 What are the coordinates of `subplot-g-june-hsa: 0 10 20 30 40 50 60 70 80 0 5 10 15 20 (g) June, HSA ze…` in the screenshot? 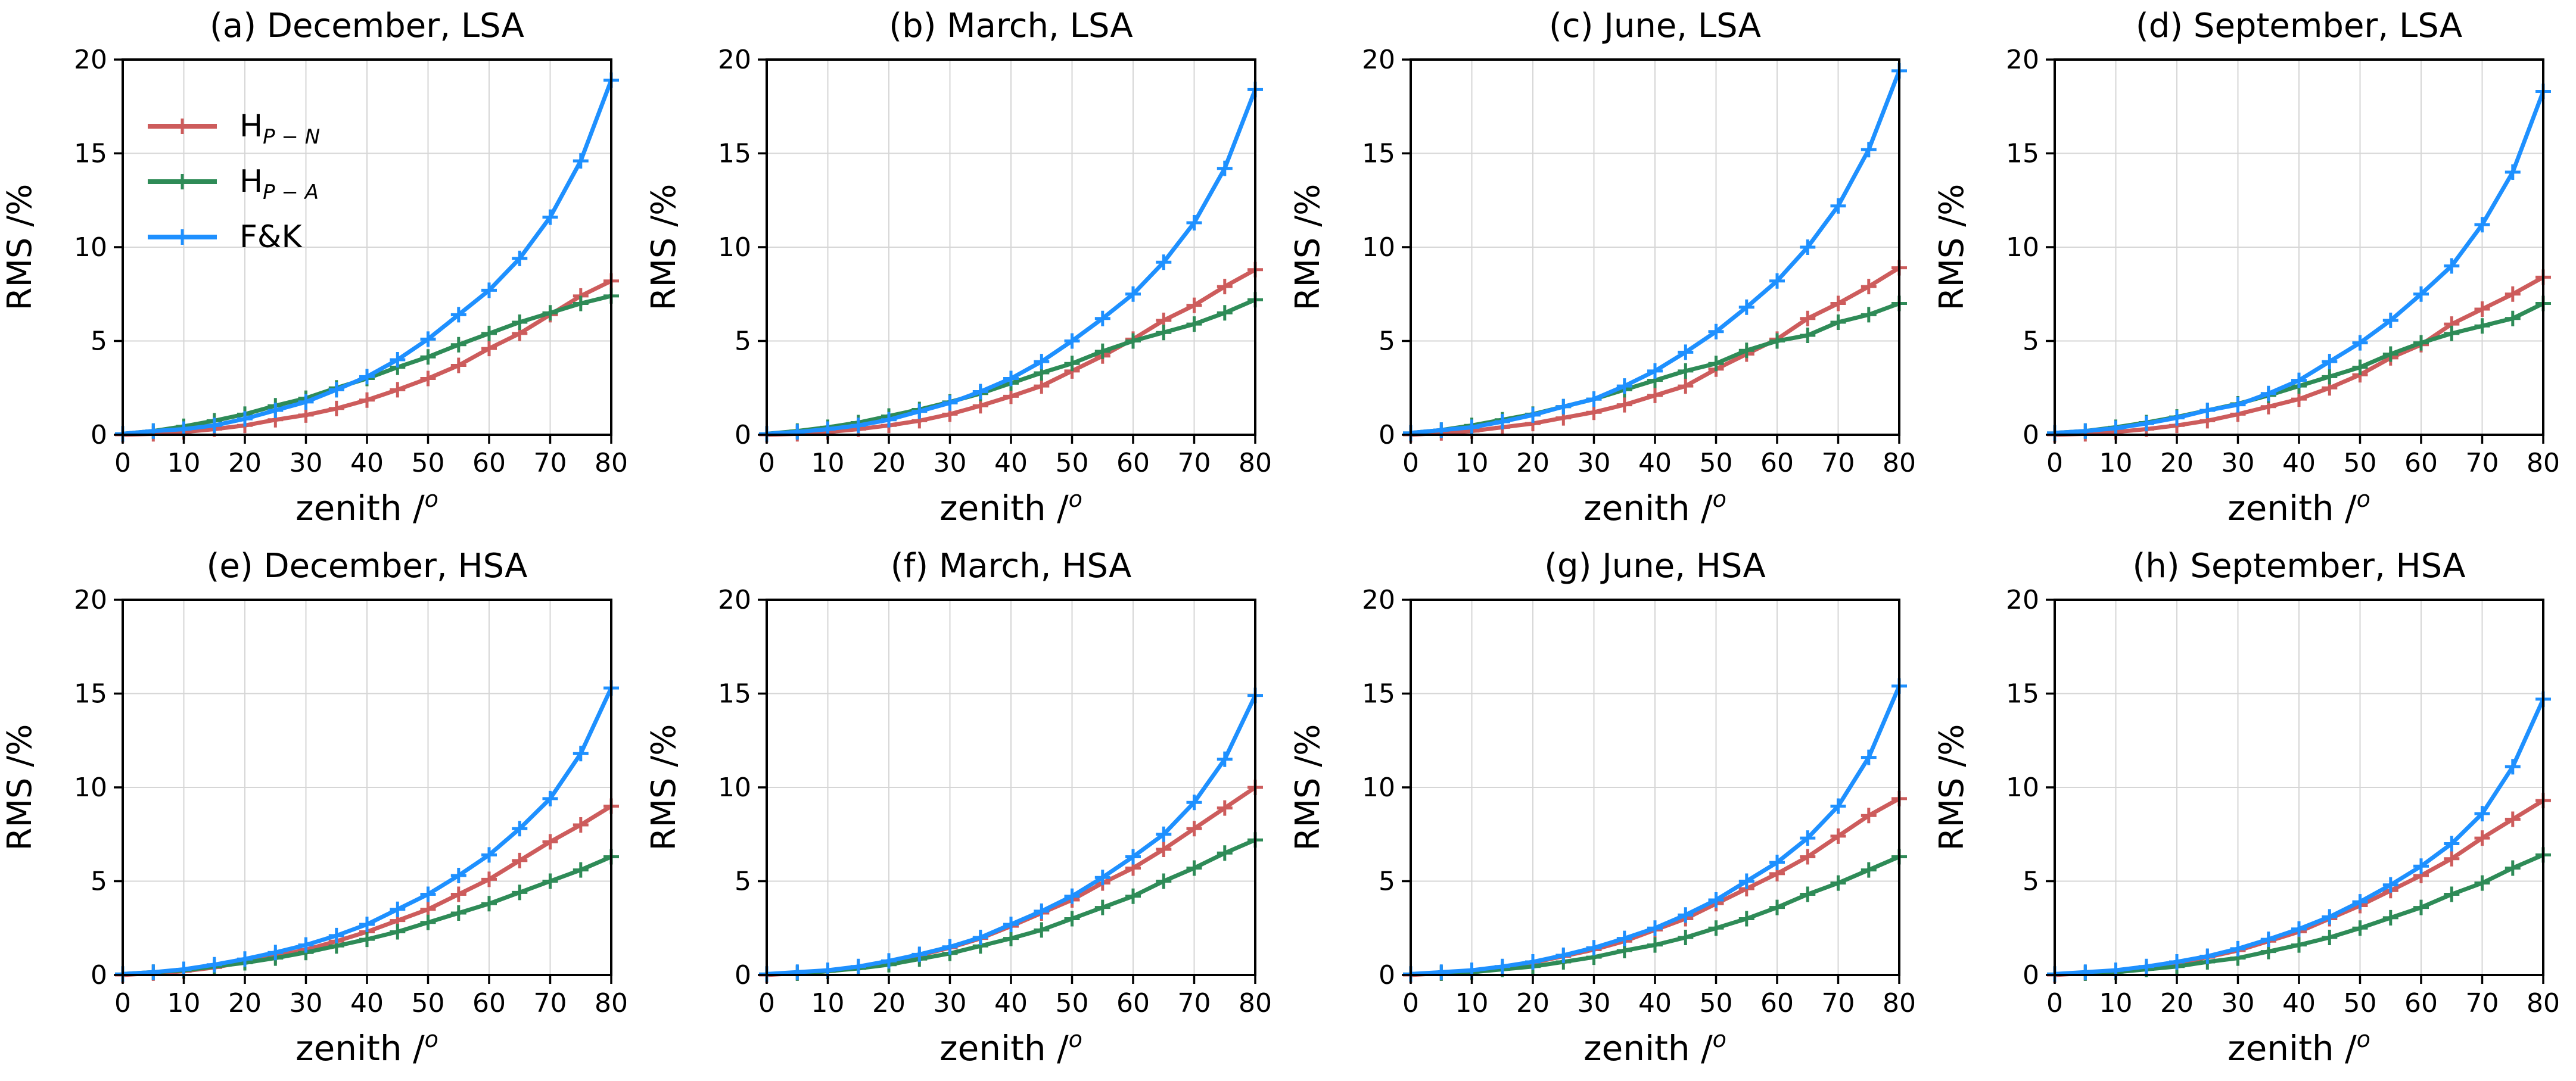 It's located at (1610, 810).